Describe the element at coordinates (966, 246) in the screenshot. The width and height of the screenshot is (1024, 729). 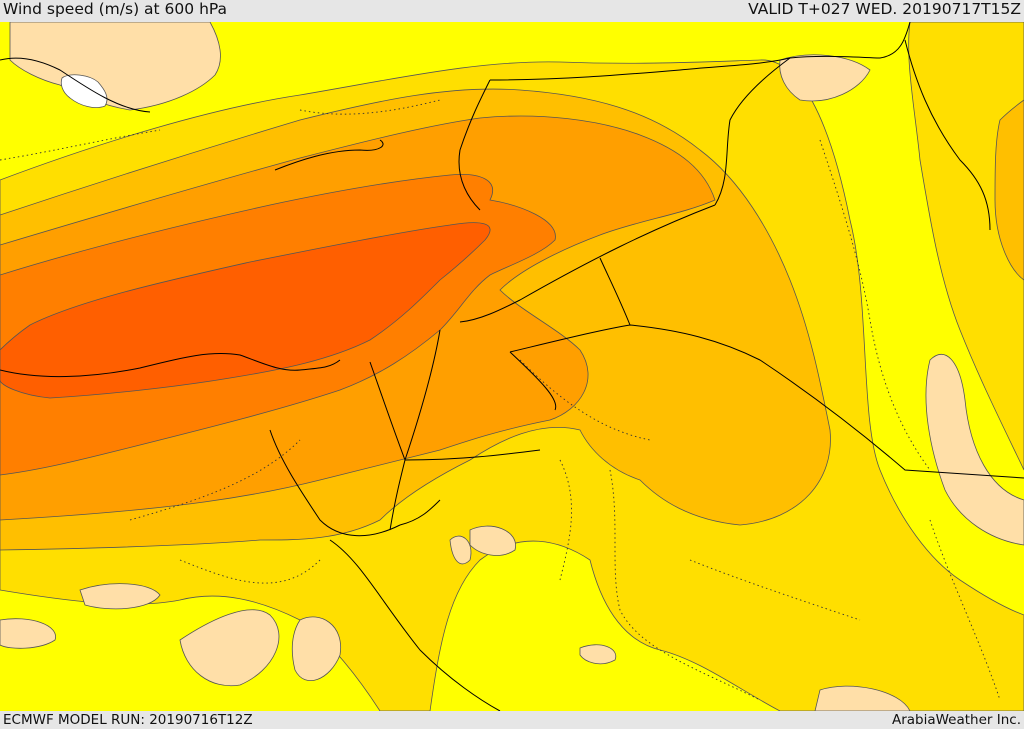
I see `band-2-east` at that location.